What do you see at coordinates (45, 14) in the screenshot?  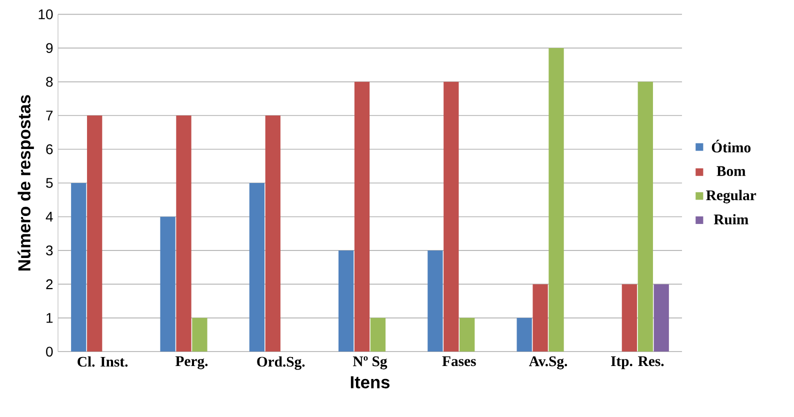 I see `y-tick-label: 10` at bounding box center [45, 14].